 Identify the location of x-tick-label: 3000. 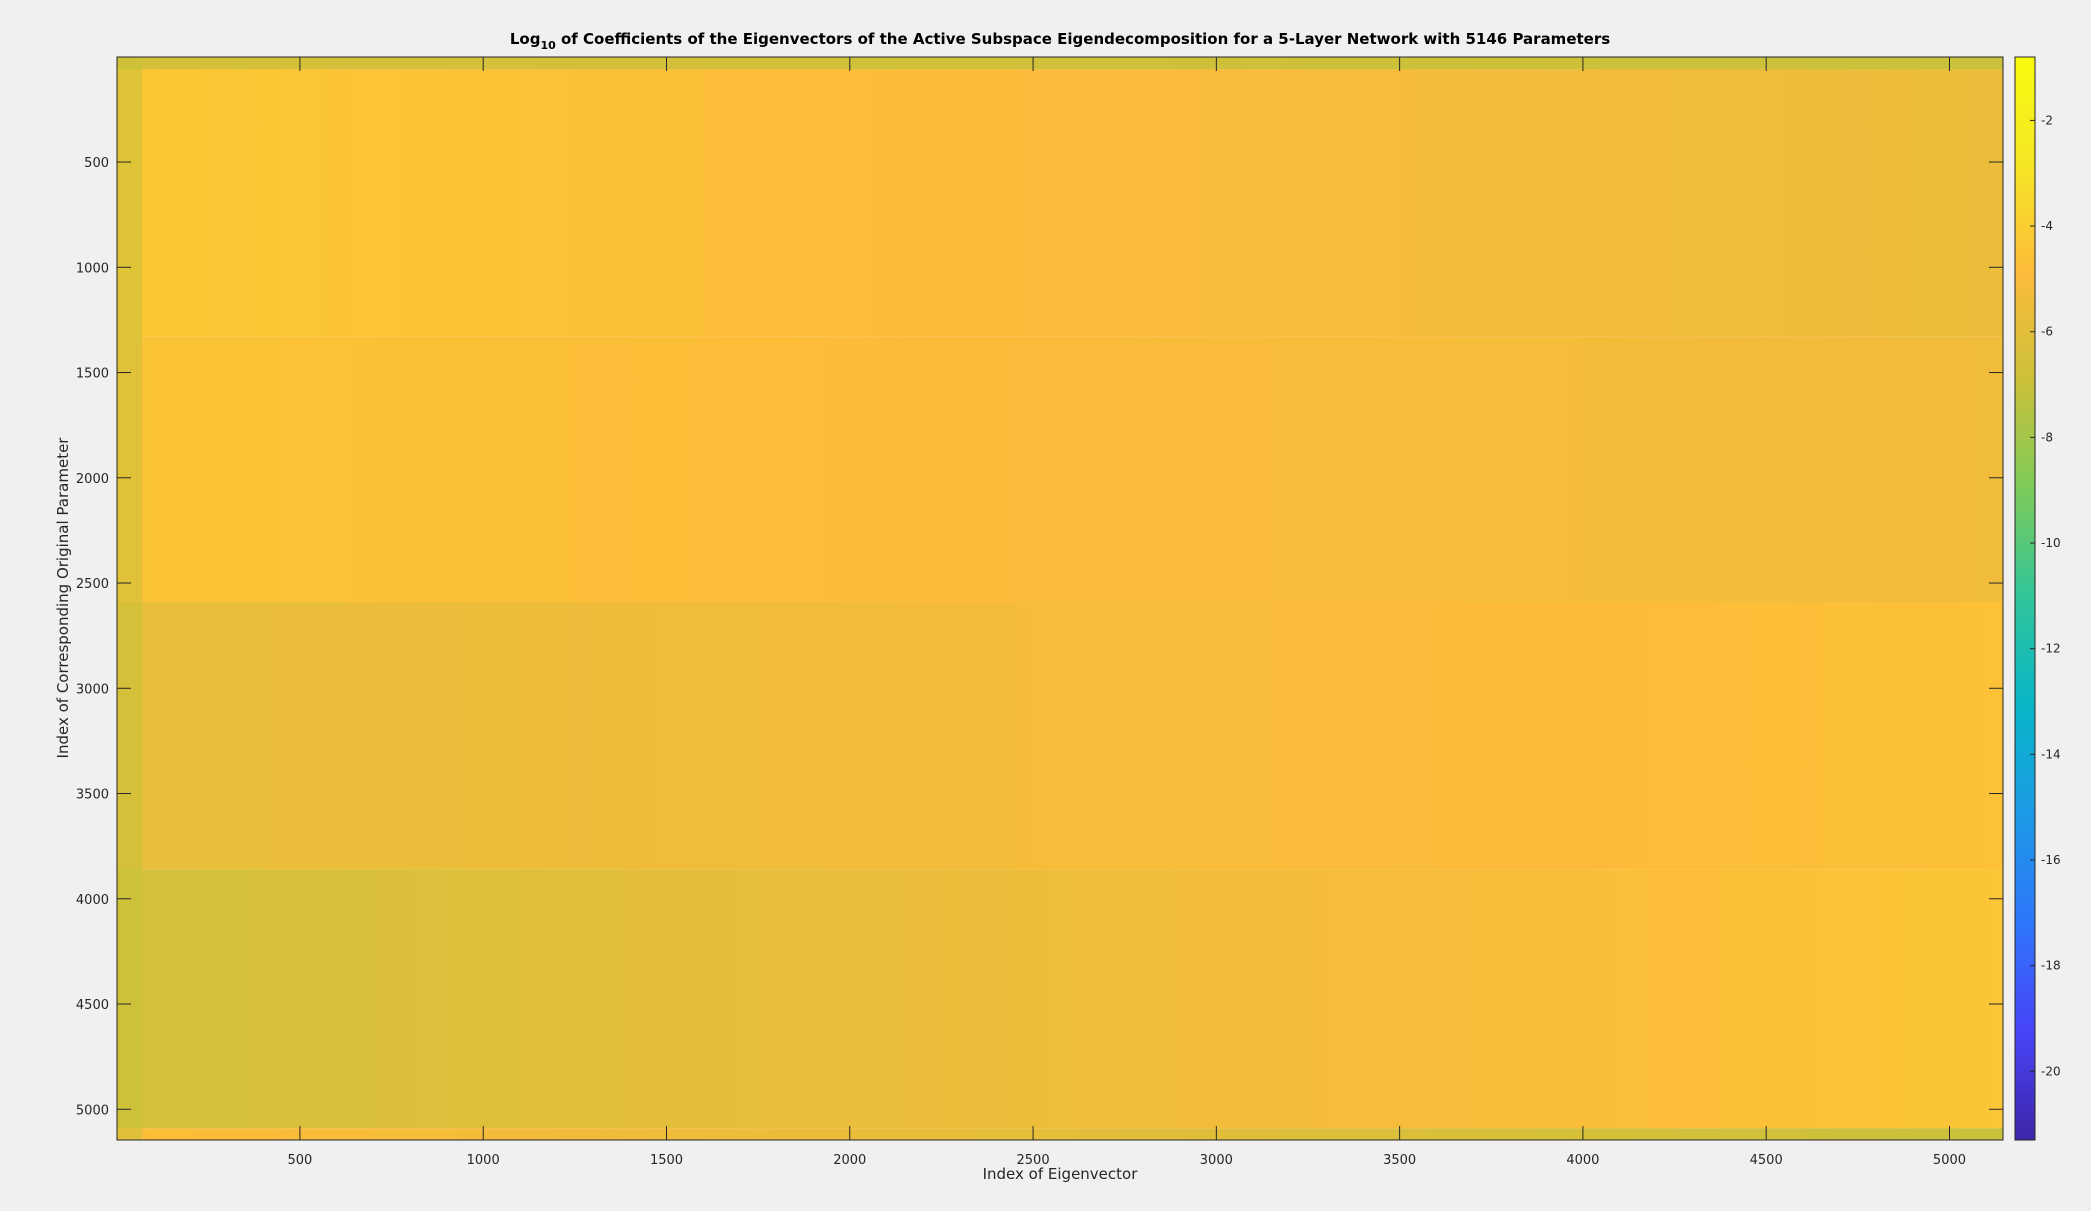
(1216, 1160).